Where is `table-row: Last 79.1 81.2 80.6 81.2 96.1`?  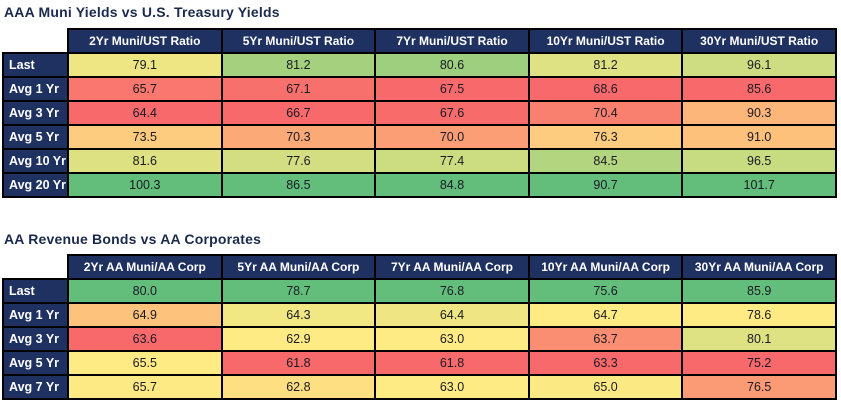 table-row: Last 79.1 81.2 80.6 81.2 96.1 is located at coordinates (419, 65).